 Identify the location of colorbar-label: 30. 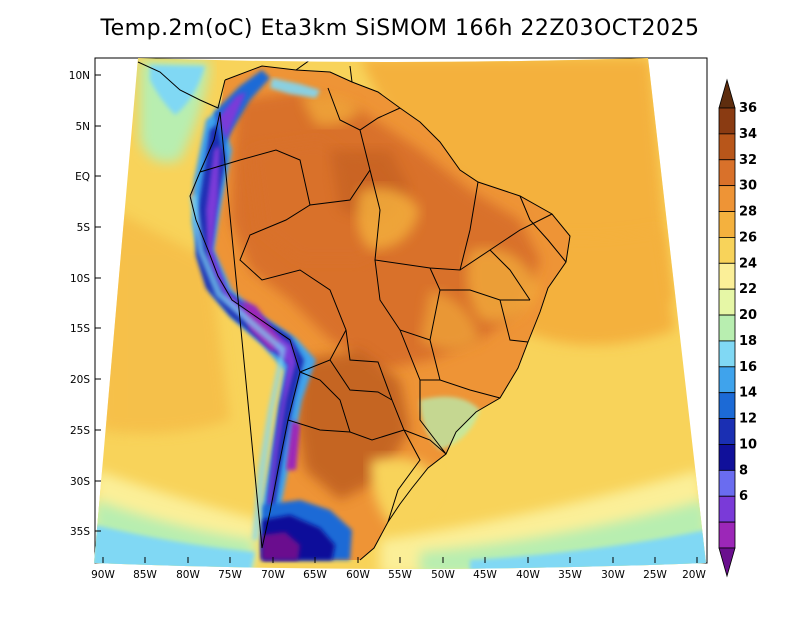
(748, 186).